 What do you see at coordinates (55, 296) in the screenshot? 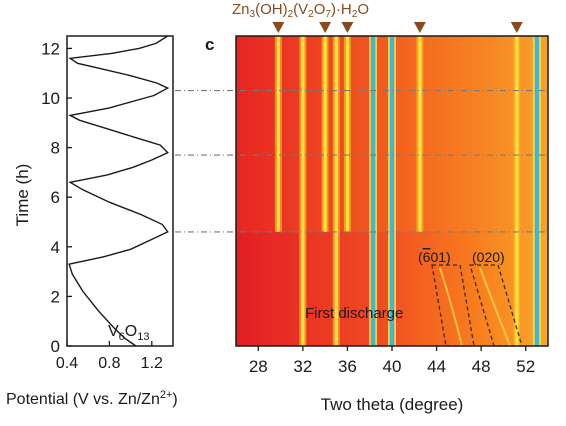
I see `left-y-tick-label: 2` at bounding box center [55, 296].